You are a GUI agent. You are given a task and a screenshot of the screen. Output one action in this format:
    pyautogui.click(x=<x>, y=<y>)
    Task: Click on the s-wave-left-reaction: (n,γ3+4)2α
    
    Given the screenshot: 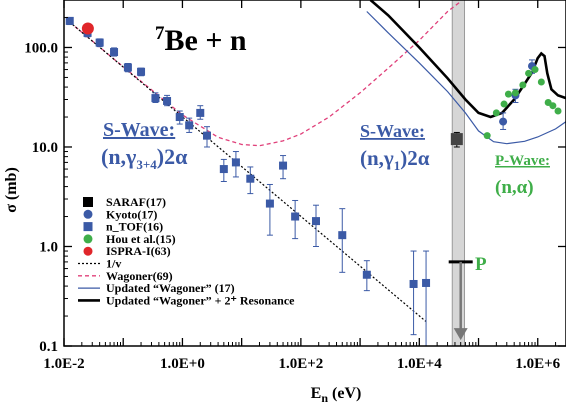 What is the action you would take?
    pyautogui.click(x=144, y=158)
    